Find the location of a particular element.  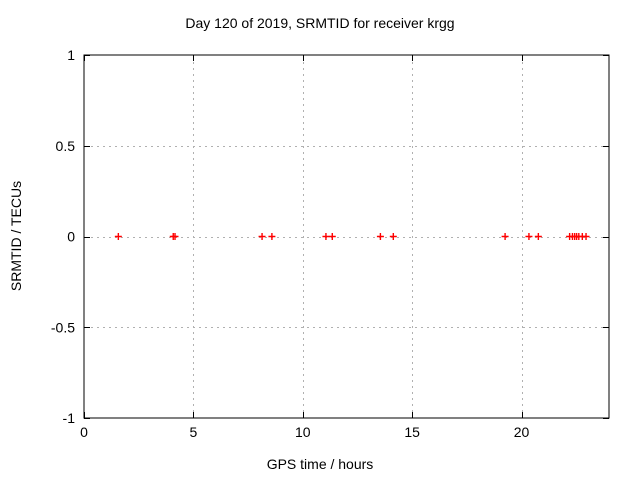

x-tick-label: 15 is located at coordinates (412, 432).